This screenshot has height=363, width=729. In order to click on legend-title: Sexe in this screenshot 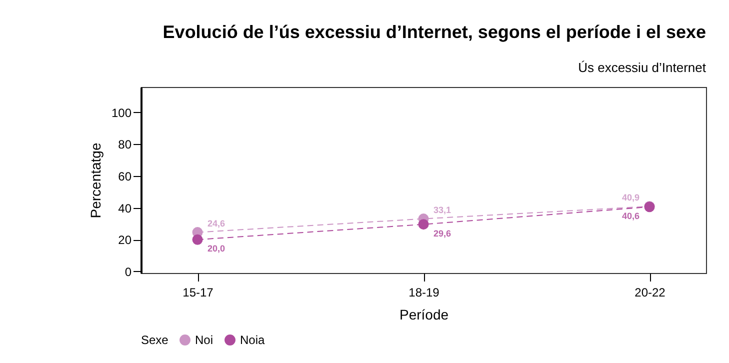, I will do `click(155, 340)`.